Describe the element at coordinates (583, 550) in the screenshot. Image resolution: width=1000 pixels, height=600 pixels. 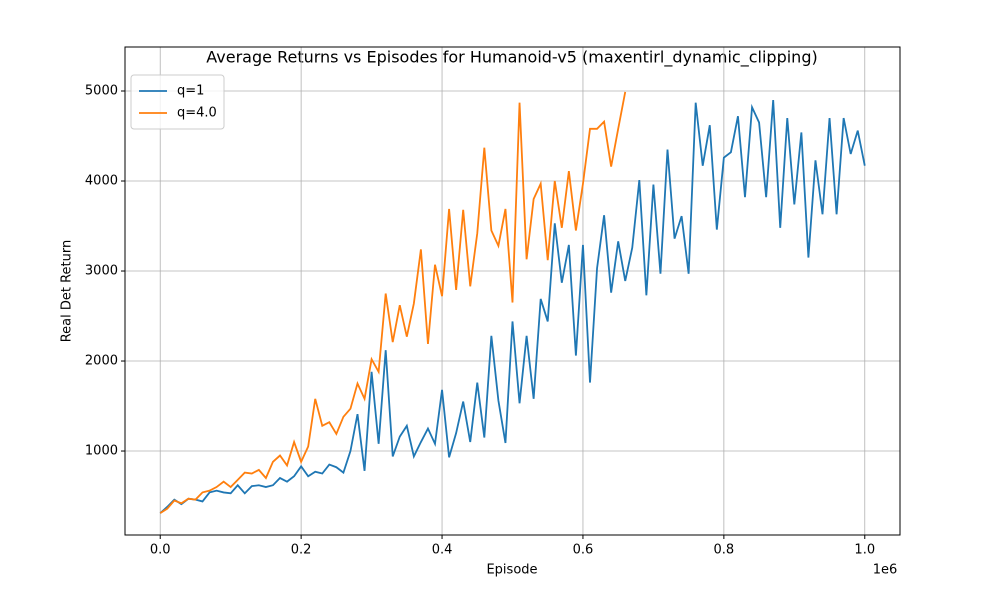
I see `x-tick-label: 0.6` at that location.